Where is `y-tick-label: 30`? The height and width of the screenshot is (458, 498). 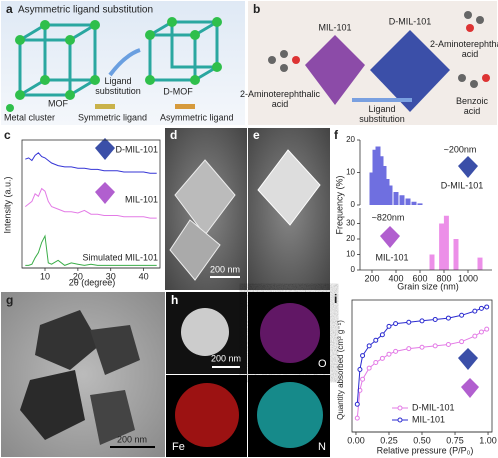 y-tick-label: 30 is located at coordinates (350, 223).